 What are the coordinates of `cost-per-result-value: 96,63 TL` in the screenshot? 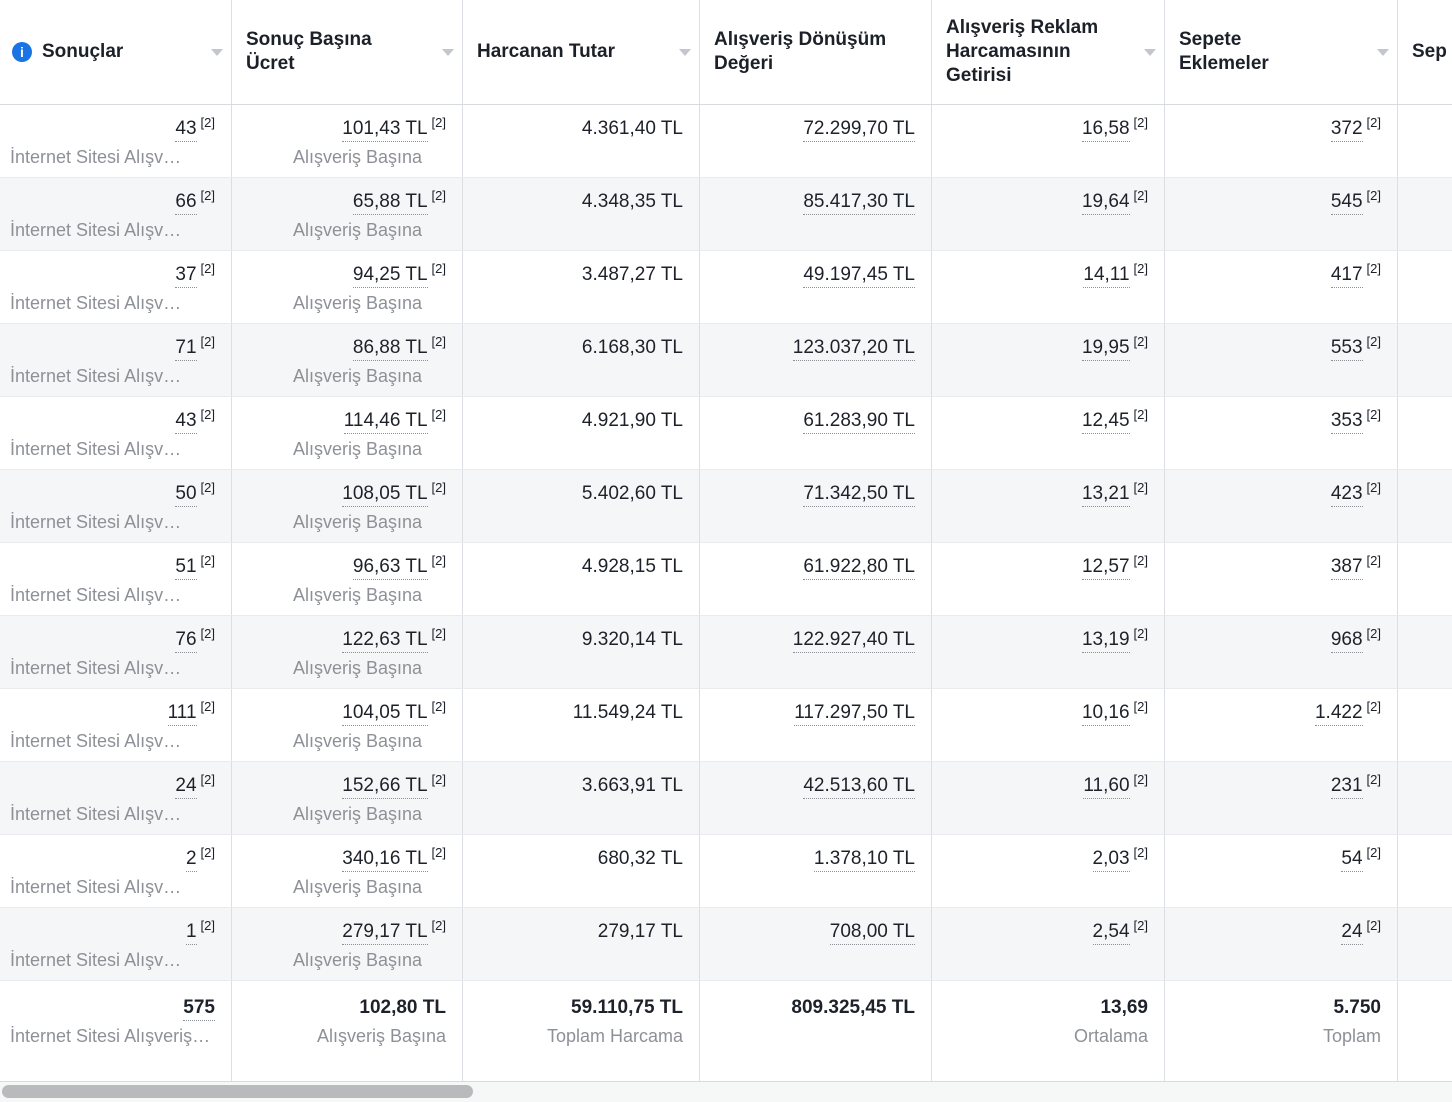 It's located at (390, 568).